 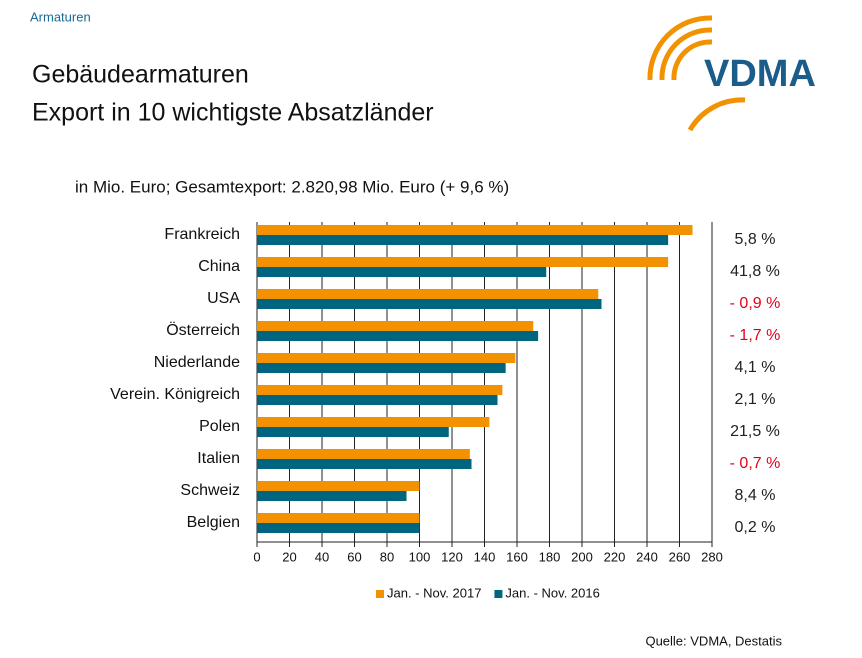 What do you see at coordinates (218, 458) in the screenshot?
I see `y-tick-label: Italien` at bounding box center [218, 458].